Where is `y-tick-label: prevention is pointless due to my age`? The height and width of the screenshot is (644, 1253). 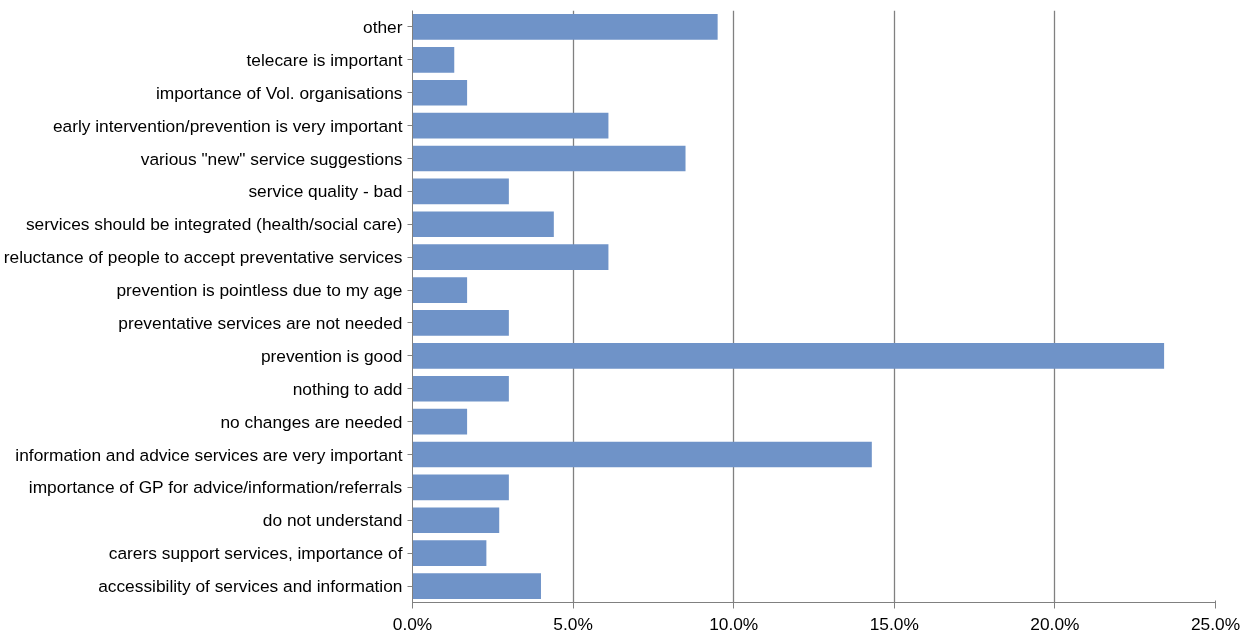
y-tick-label: prevention is pointless due to my age is located at coordinates (259, 290).